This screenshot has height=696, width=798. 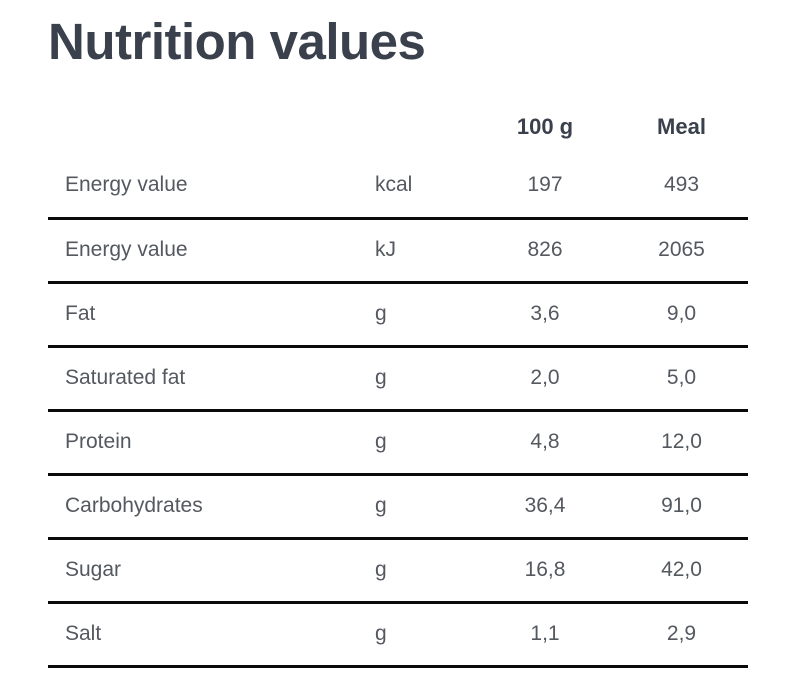 I want to click on nutrient-per-meal-value: 5,0, so click(x=681, y=379).